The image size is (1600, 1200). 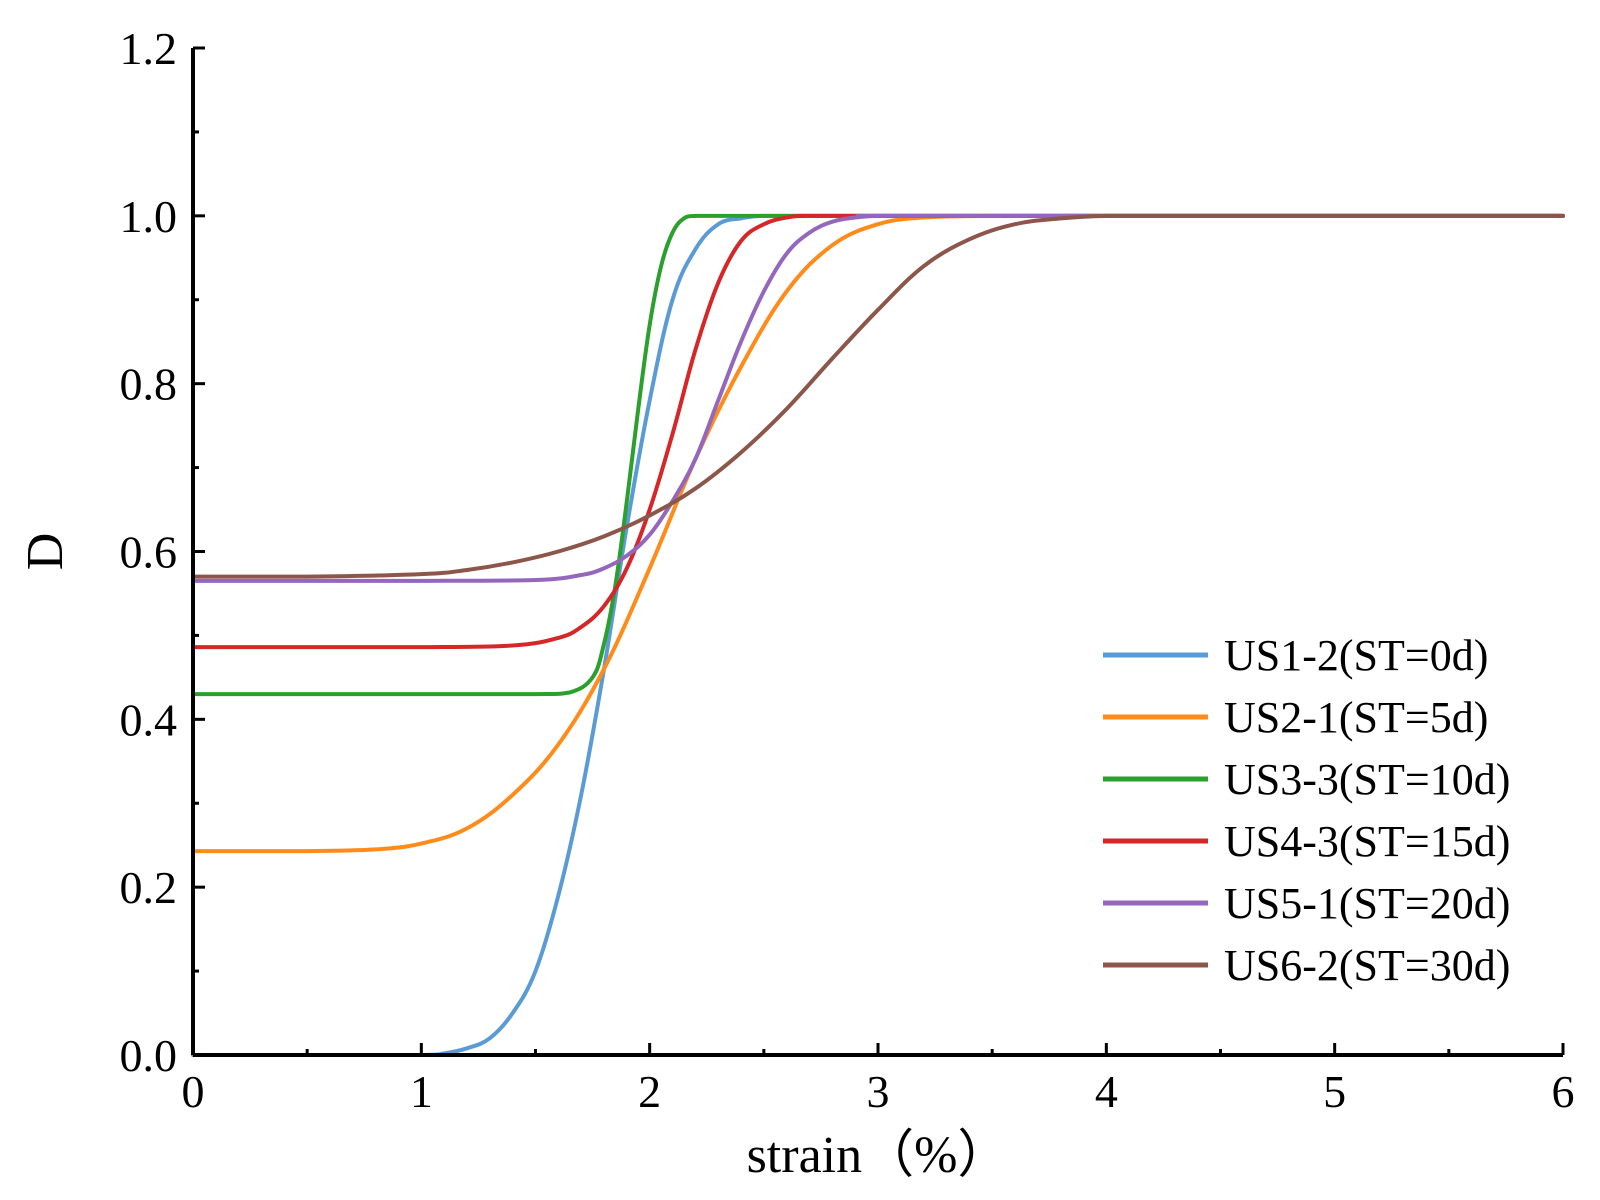 What do you see at coordinates (1367, 841) in the screenshot?
I see `legend-label: US4-3(ST=15d)` at bounding box center [1367, 841].